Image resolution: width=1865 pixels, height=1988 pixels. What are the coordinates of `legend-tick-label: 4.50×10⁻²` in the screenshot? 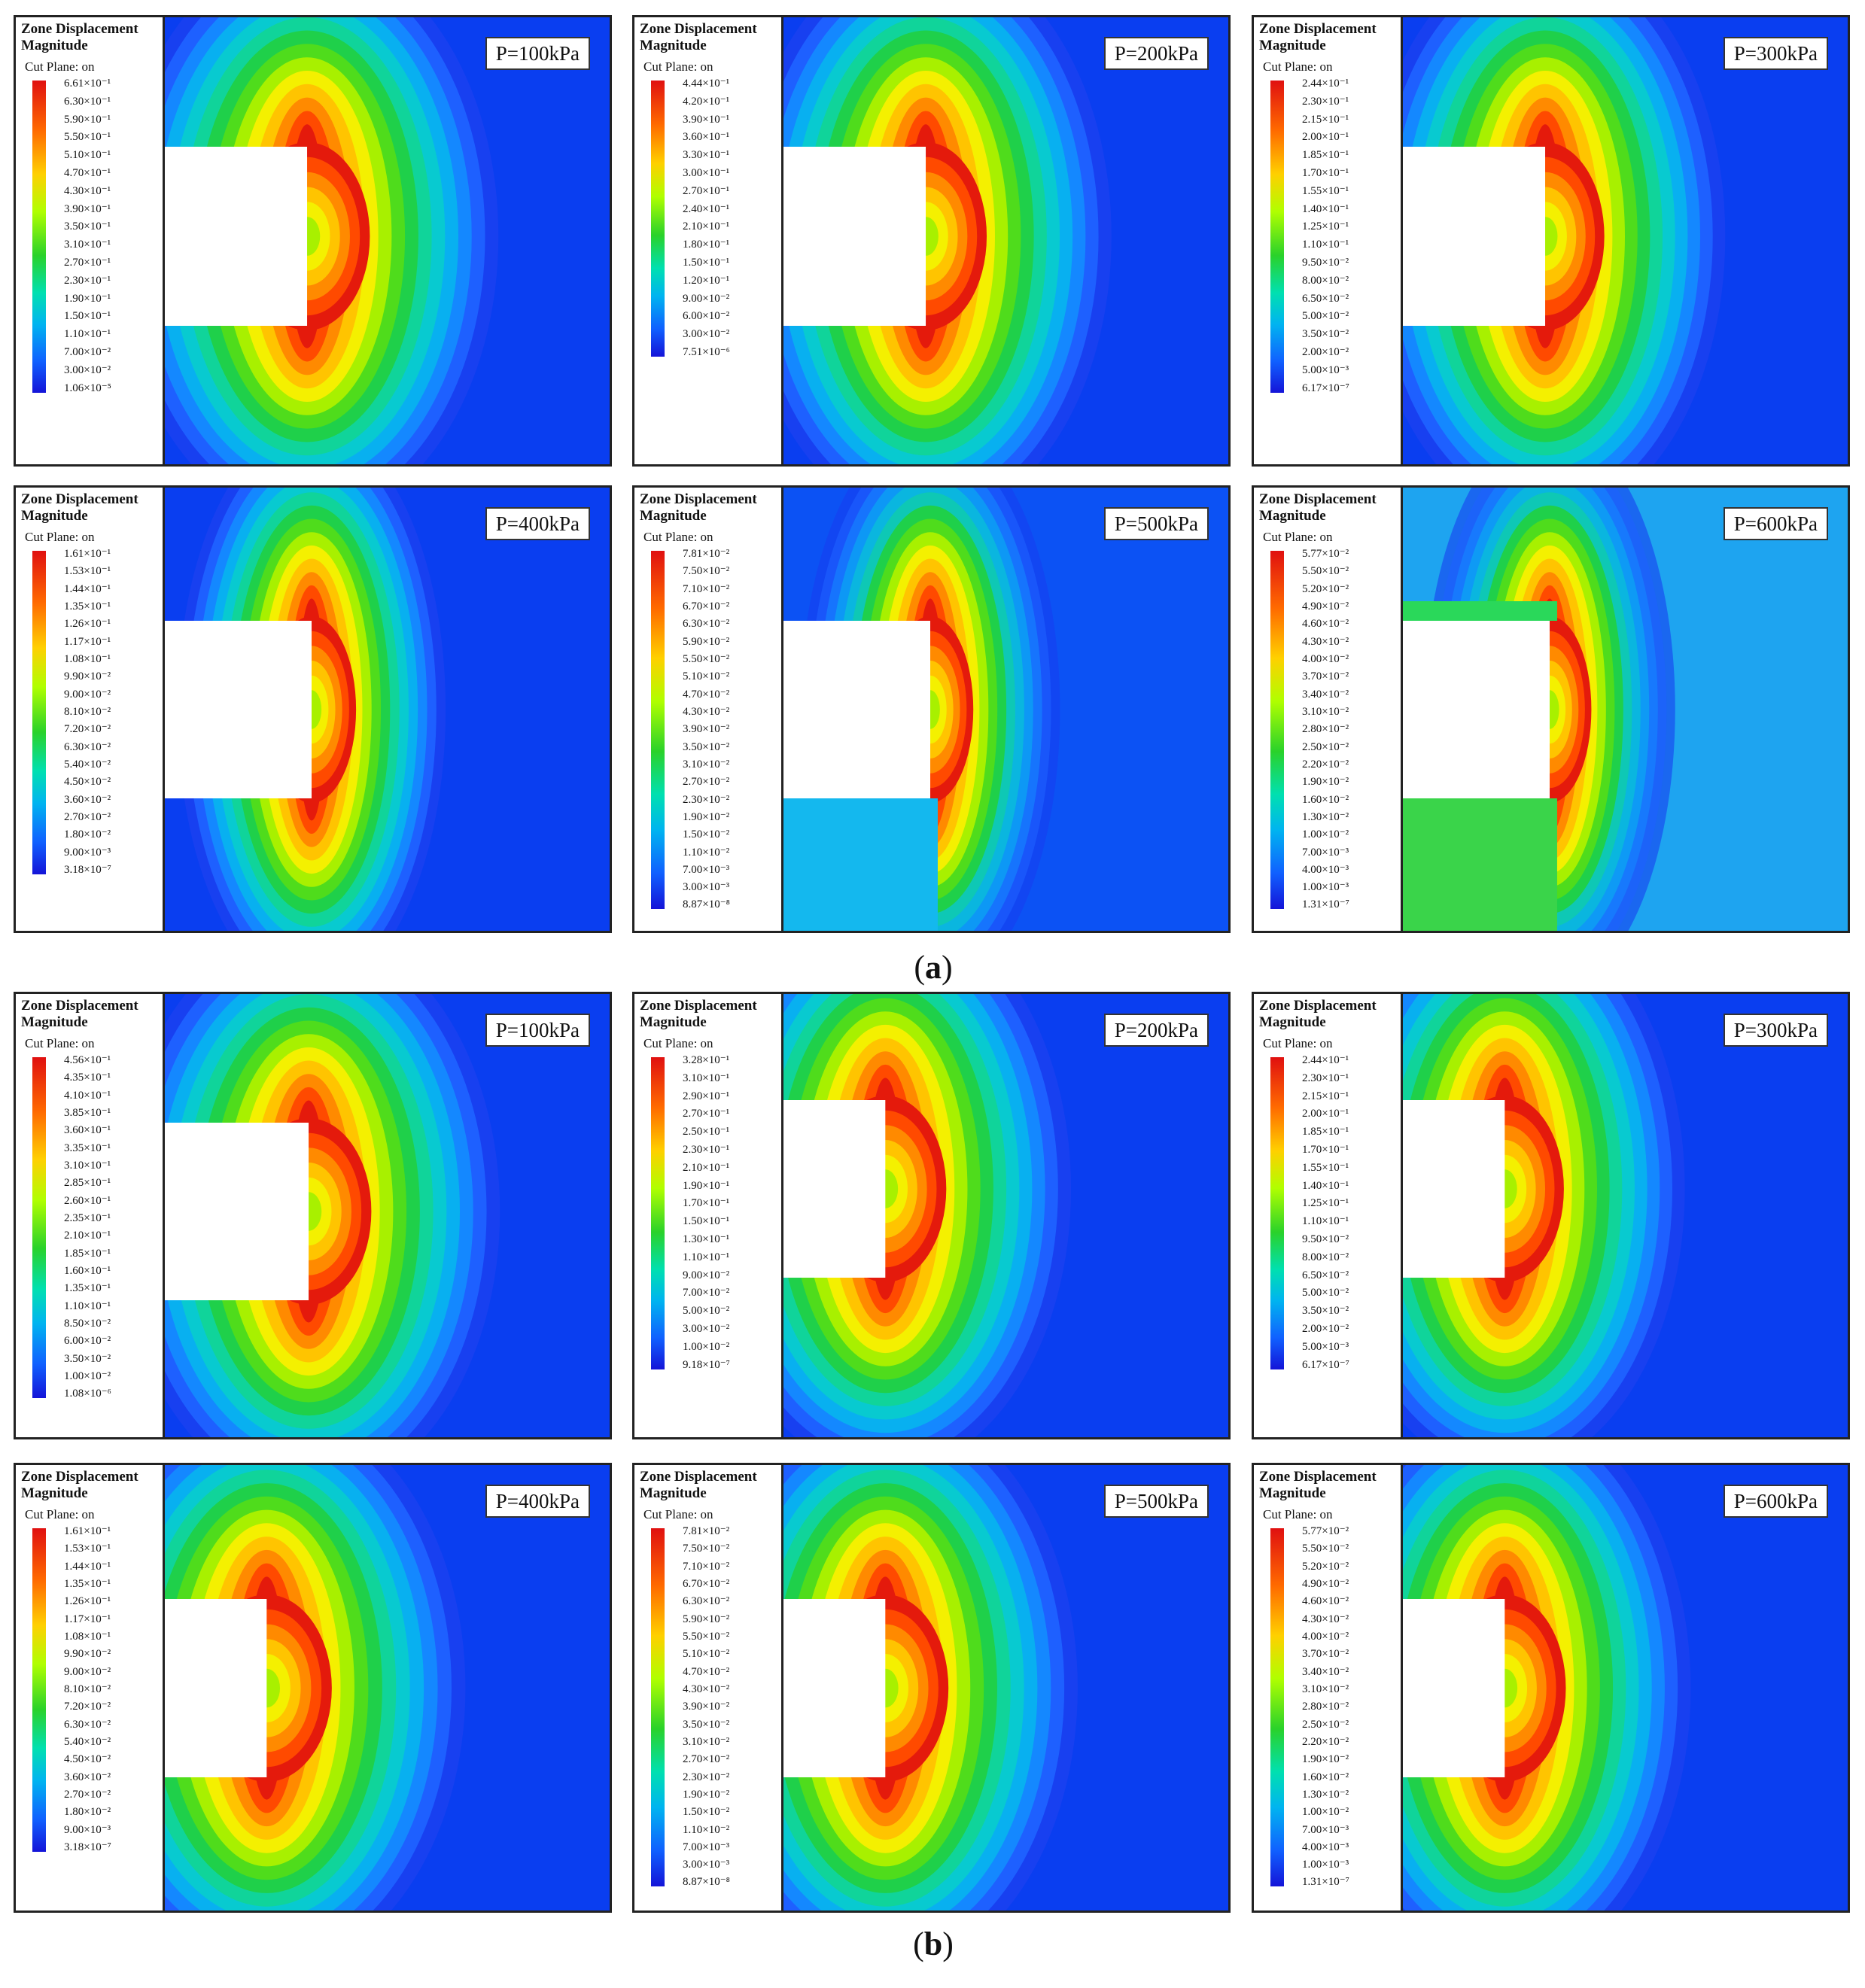 It's located at (87, 783).